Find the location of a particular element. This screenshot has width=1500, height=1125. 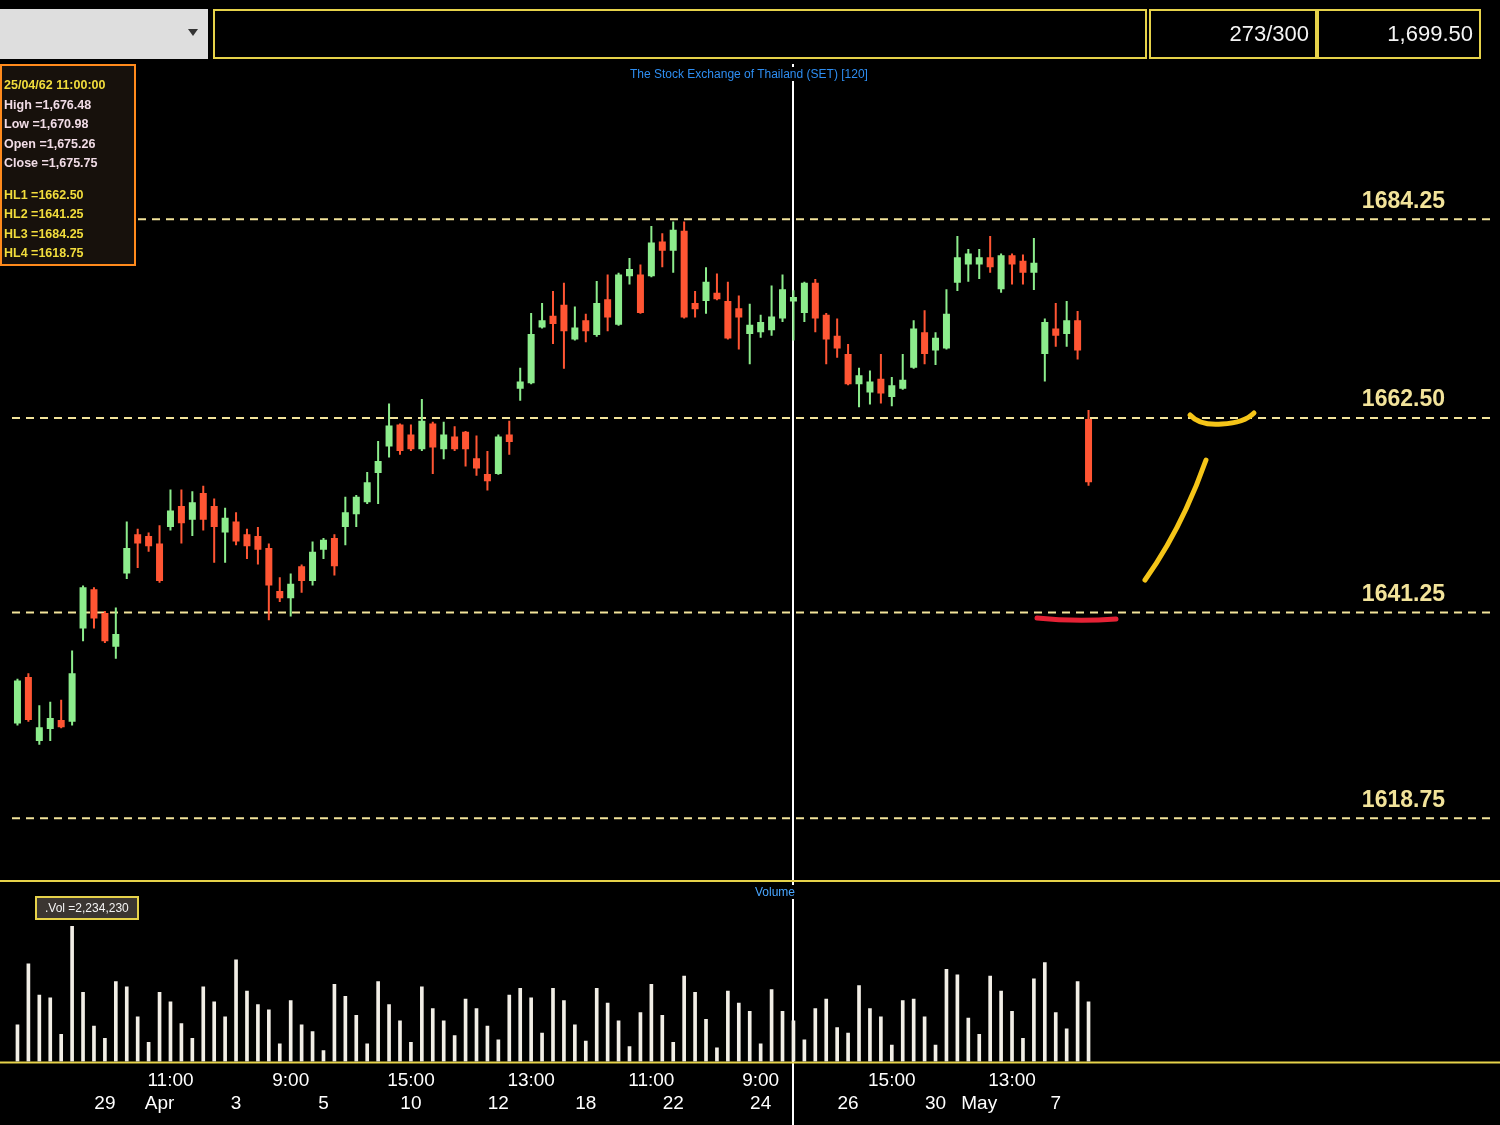

x-tick-label: 5 is located at coordinates (323, 1102).